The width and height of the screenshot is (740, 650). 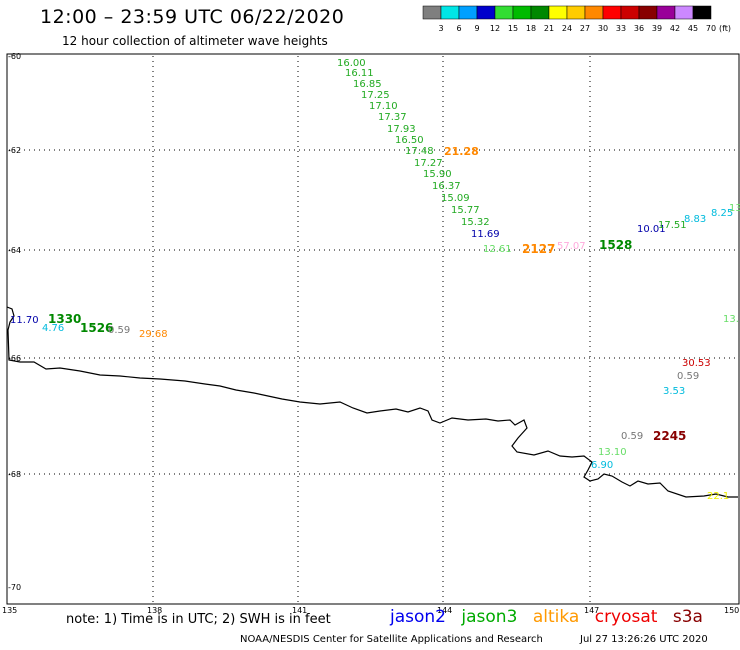 I want to click on generation-timestamp: Jul 27 13:26:26 UTC 2020, so click(x=644, y=639).